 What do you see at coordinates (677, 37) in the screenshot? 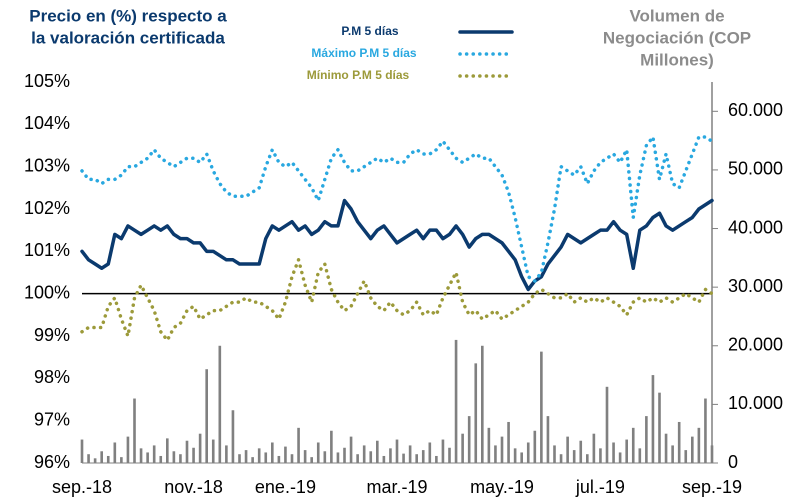
I see `y2-axis-title: Negociación (COP` at bounding box center [677, 37].